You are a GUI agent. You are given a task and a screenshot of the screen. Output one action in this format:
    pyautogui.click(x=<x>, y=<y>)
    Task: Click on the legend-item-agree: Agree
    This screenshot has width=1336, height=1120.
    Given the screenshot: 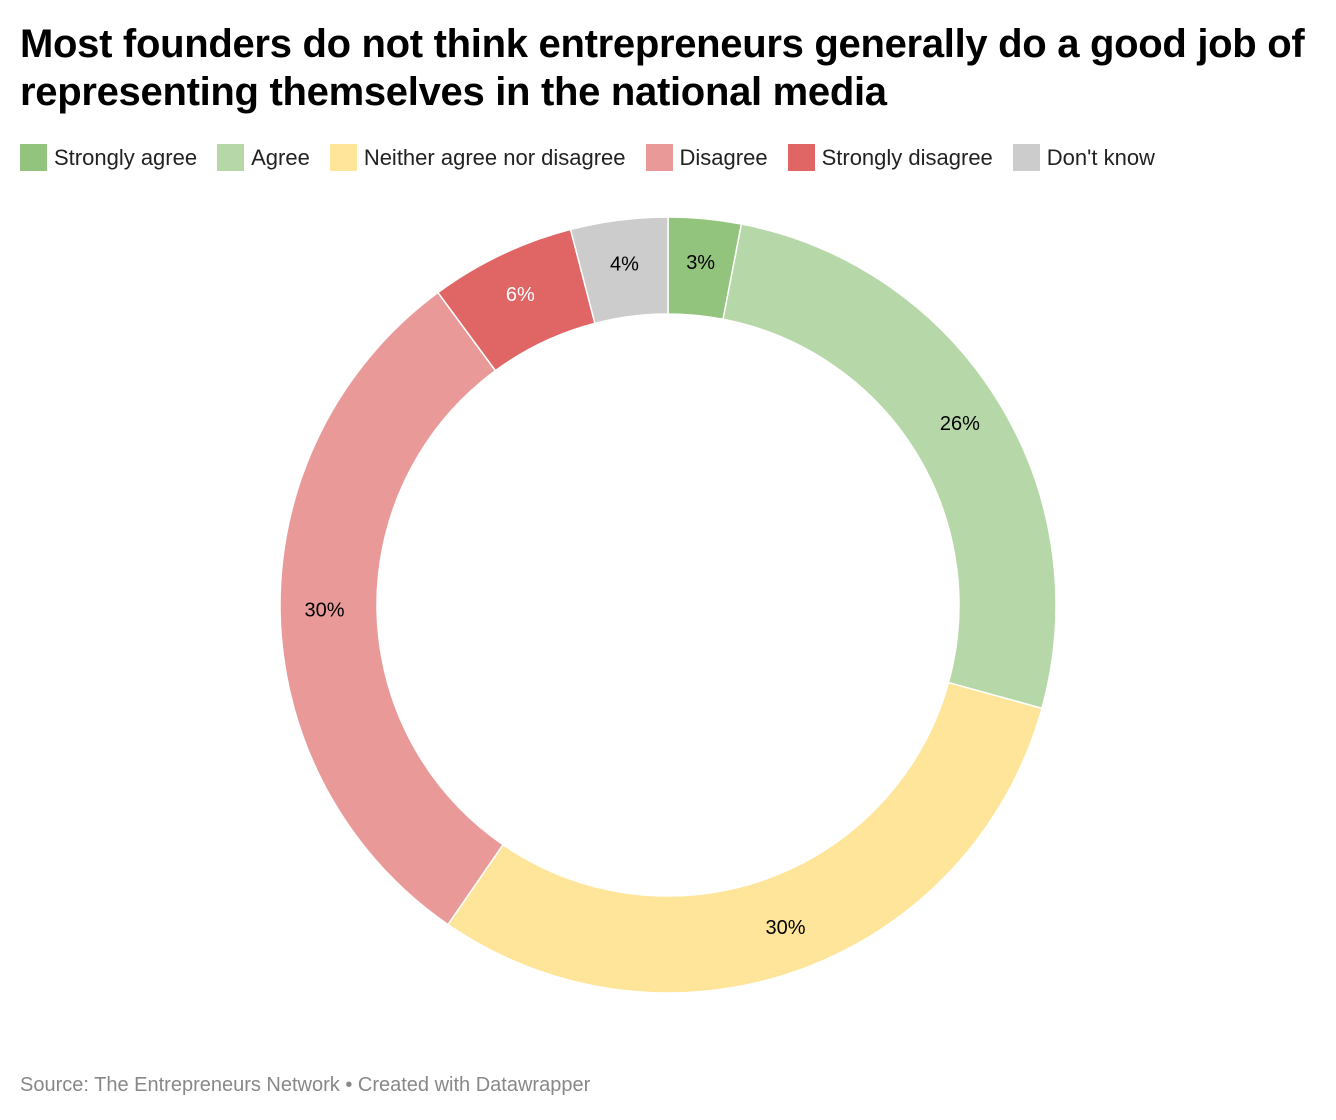 What is the action you would take?
    pyautogui.click(x=263, y=157)
    